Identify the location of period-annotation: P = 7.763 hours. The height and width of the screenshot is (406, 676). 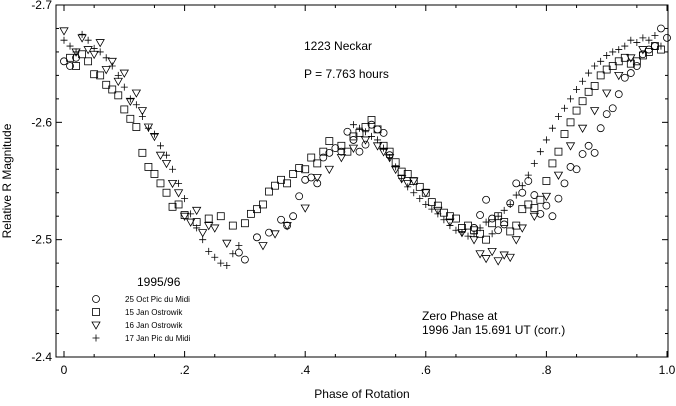
(346, 74).